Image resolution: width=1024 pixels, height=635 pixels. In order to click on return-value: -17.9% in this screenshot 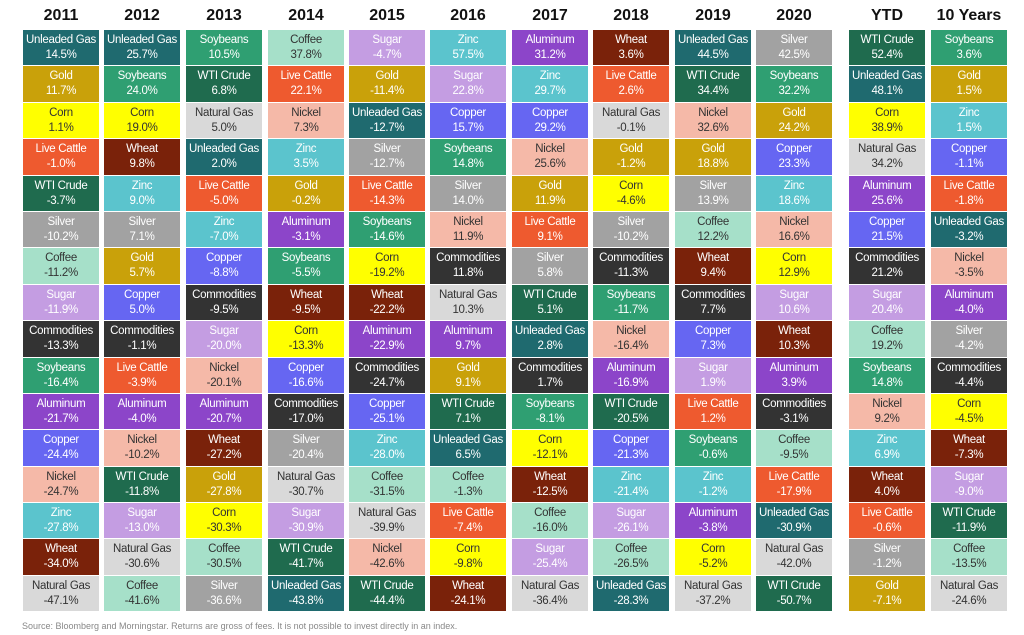, I will do `click(794, 491)`.